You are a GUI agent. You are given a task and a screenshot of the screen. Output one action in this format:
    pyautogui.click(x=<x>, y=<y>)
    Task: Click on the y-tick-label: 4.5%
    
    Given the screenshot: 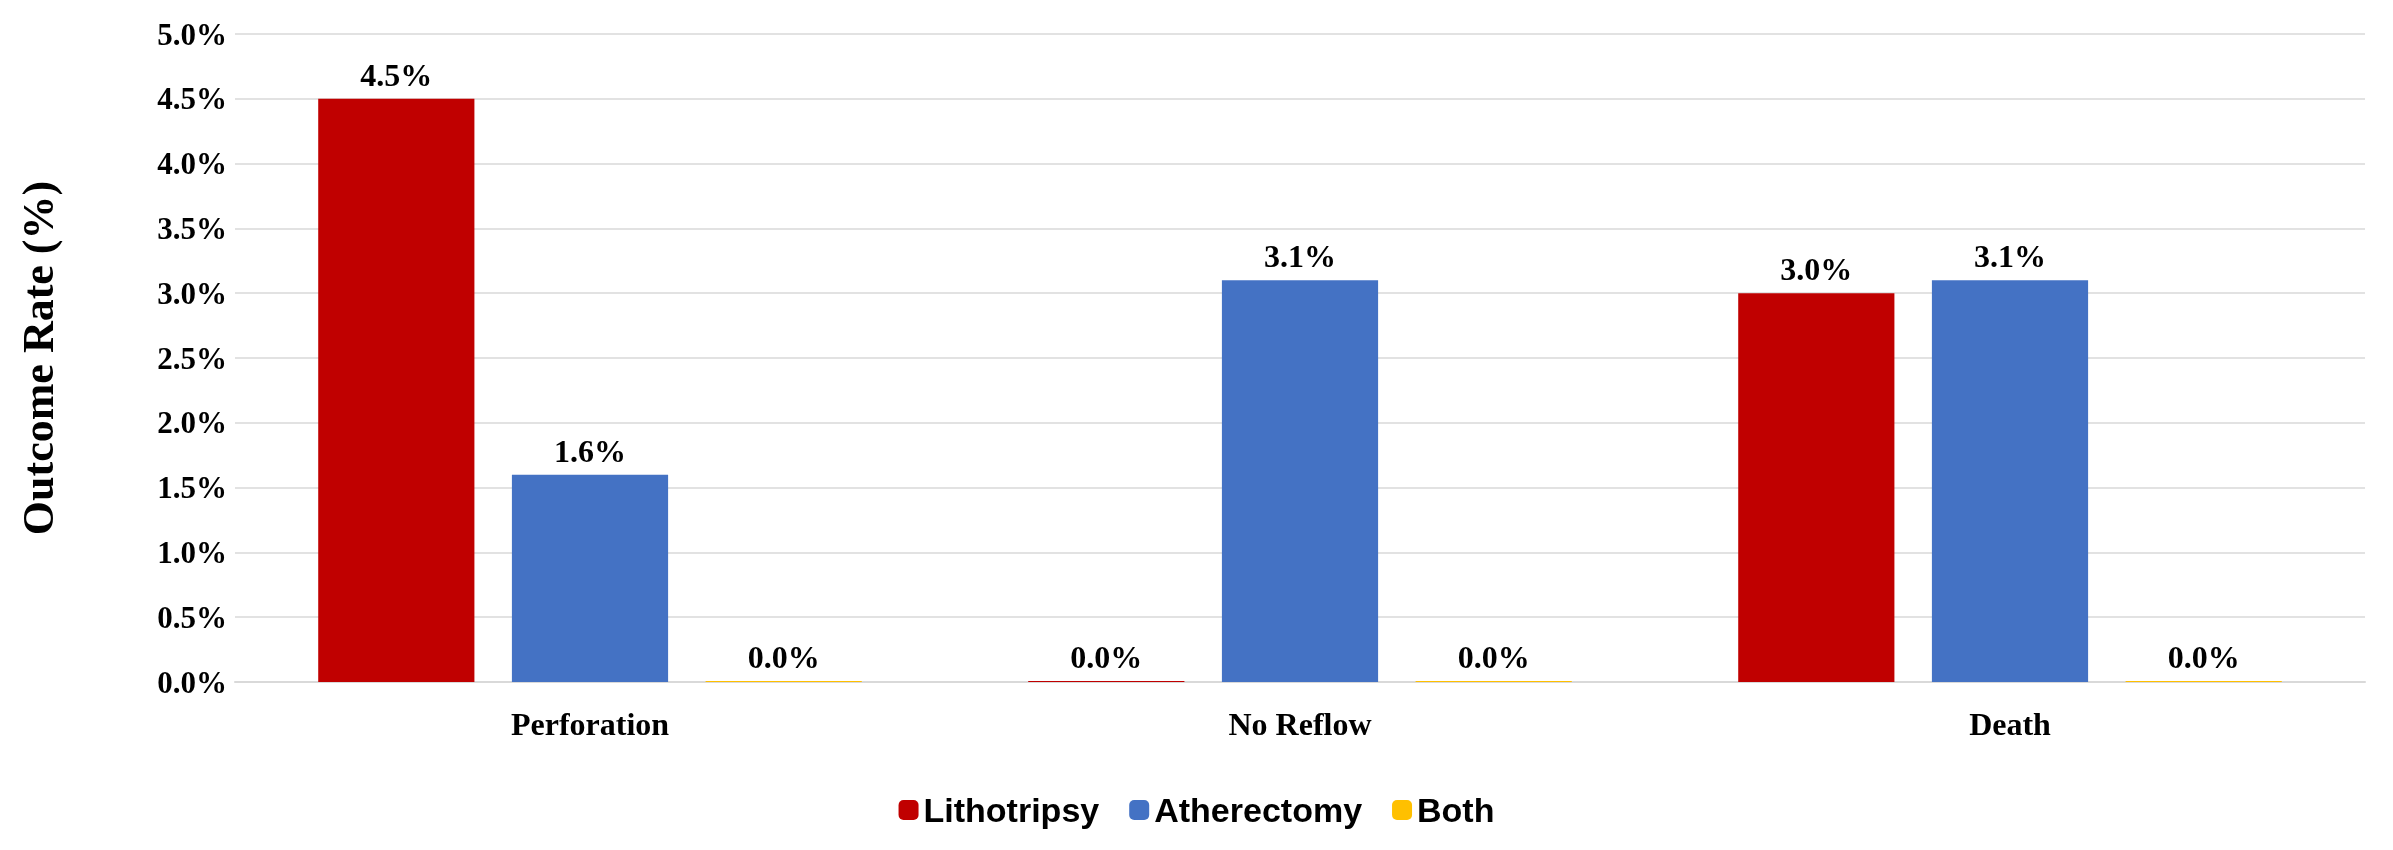 What is the action you would take?
    pyautogui.click(x=192, y=99)
    